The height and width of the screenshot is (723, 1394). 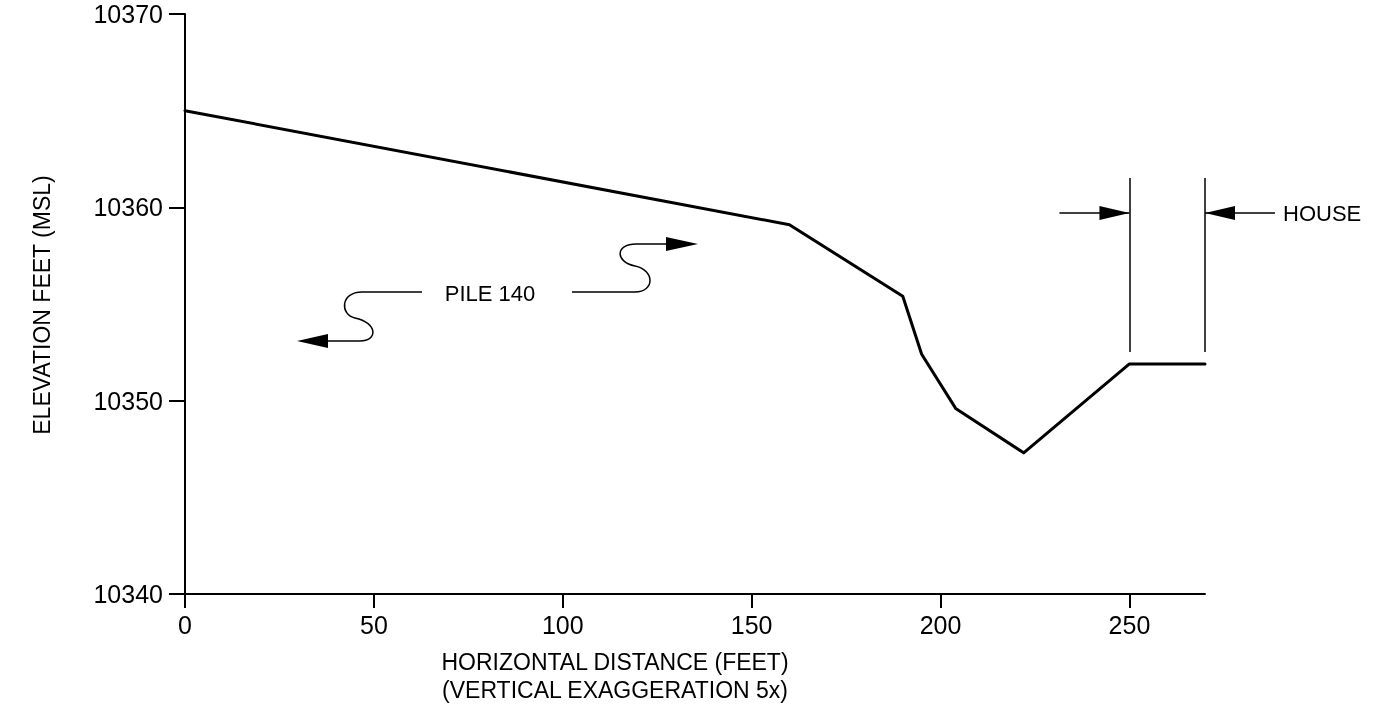 What do you see at coordinates (1129, 624) in the screenshot?
I see `x-tick-label: 250` at bounding box center [1129, 624].